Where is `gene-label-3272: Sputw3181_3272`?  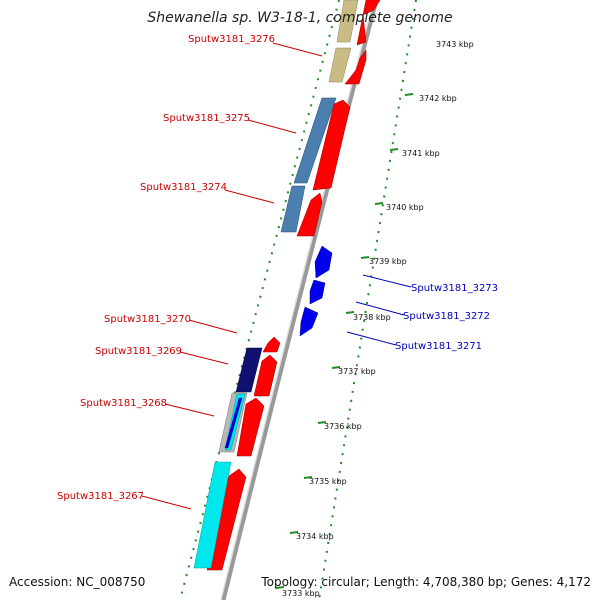
gene-label-3272: Sputw3181_3272 is located at coordinates (446, 316).